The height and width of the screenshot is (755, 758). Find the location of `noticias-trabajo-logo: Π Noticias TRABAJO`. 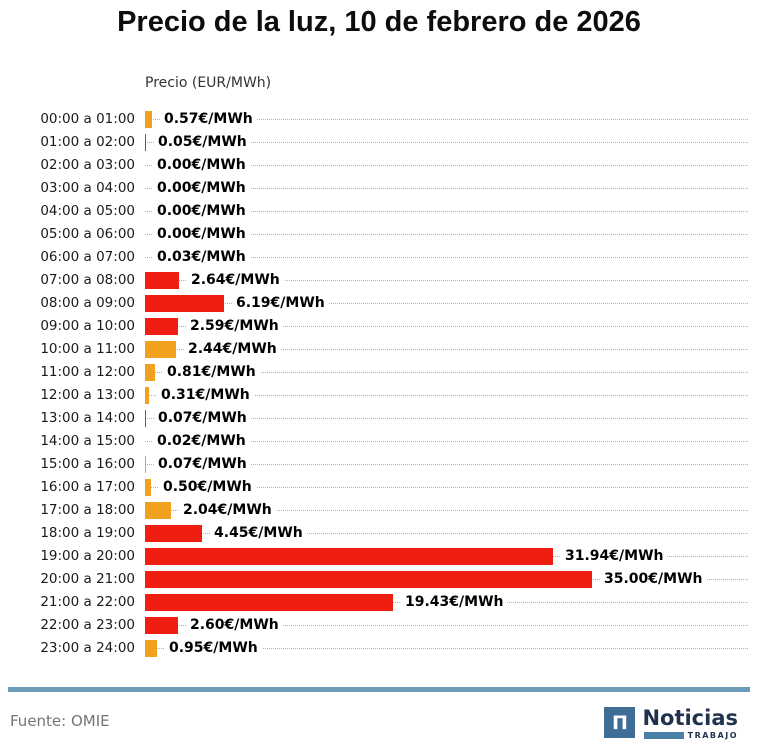

noticias-trabajo-logo: Π Noticias TRABAJO is located at coordinates (671, 723).